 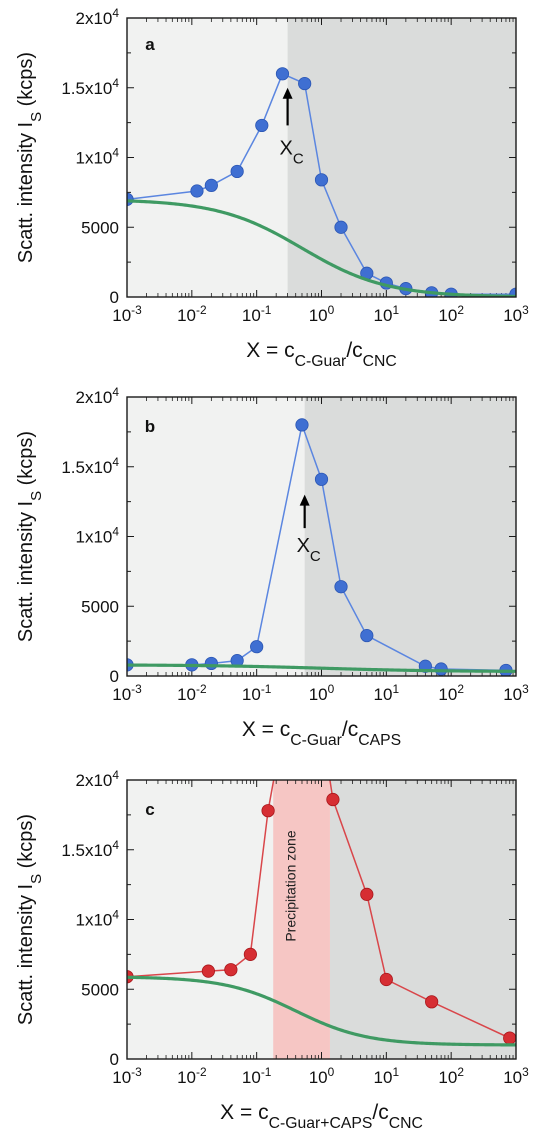 What do you see at coordinates (150, 426) in the screenshot?
I see `panel-letter: b` at bounding box center [150, 426].